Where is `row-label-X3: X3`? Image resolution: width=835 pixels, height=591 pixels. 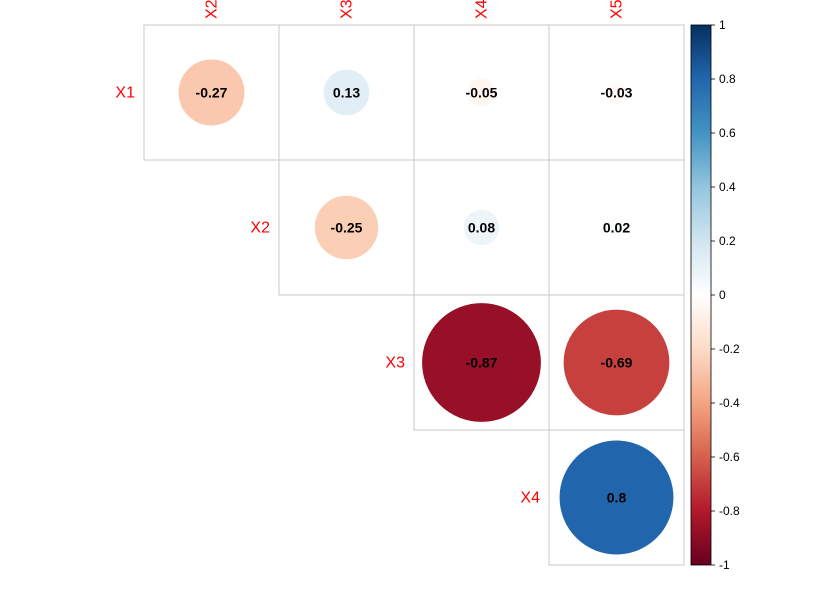 row-label-X3: X3 is located at coordinates (395, 363).